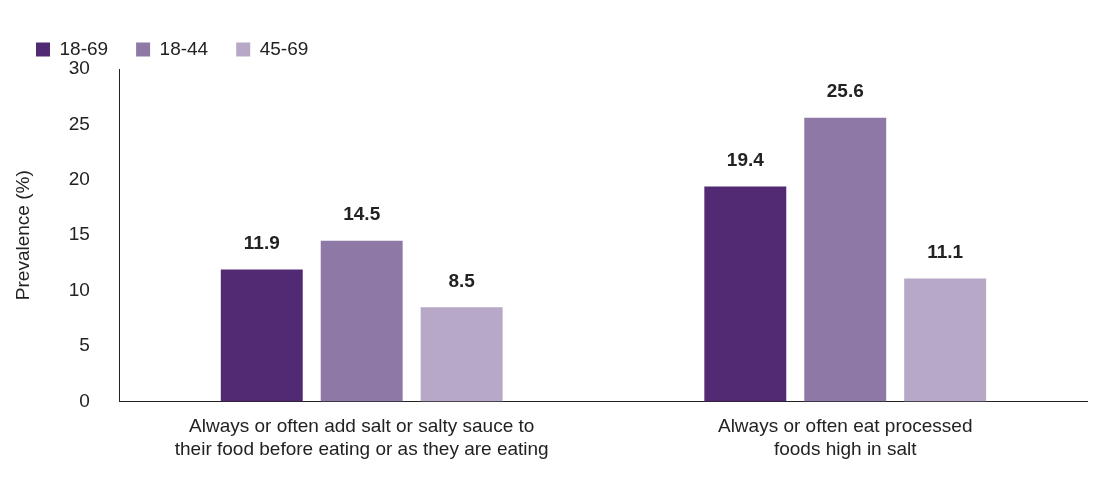 Image resolution: width=1105 pixels, height=483 pixels. What do you see at coordinates (284, 48) in the screenshot?
I see `legend-label: 45-69` at bounding box center [284, 48].